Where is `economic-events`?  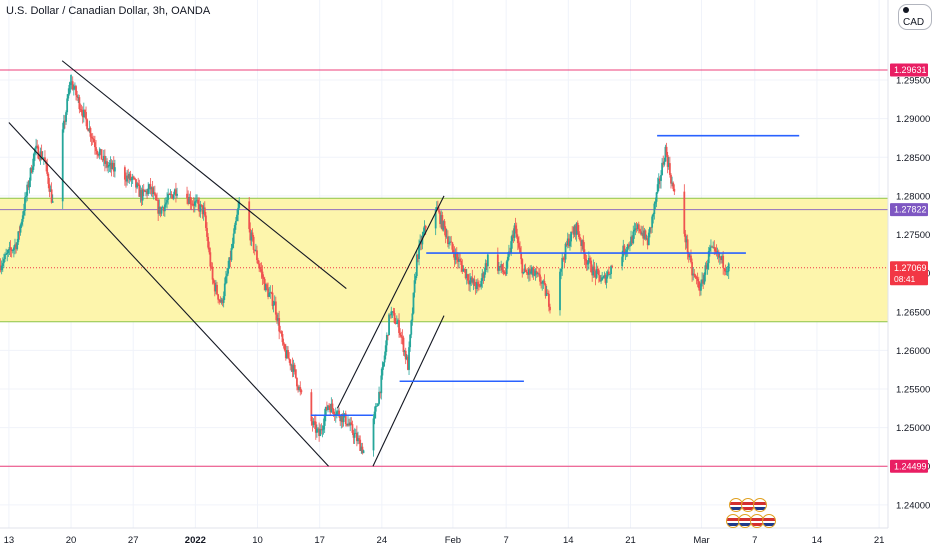 economic-events is located at coordinates (752, 514).